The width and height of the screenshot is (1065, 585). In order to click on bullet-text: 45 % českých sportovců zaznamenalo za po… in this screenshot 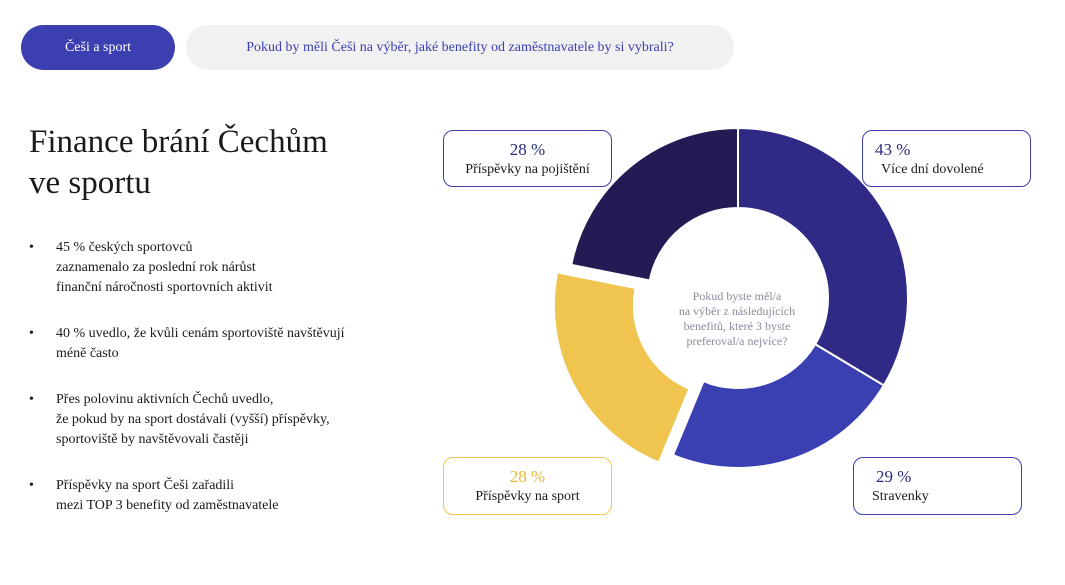, I will do `click(164, 267)`.